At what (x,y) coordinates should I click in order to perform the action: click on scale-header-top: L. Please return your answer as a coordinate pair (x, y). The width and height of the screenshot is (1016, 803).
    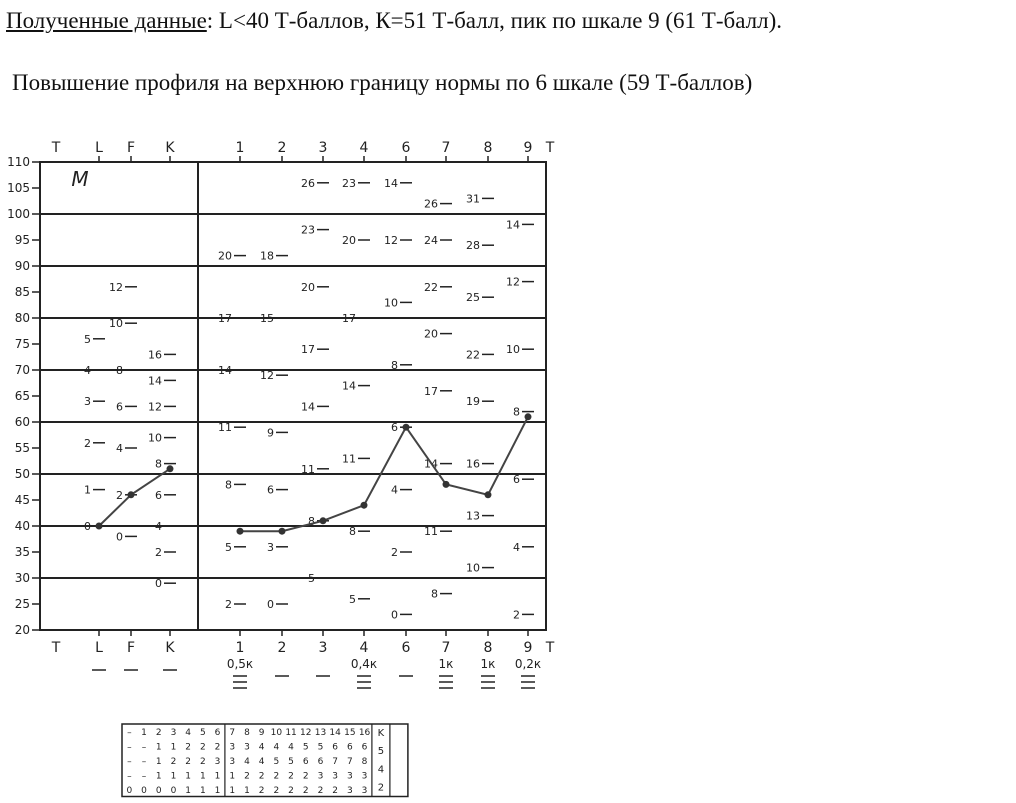
    Looking at the image, I should click on (99, 148).